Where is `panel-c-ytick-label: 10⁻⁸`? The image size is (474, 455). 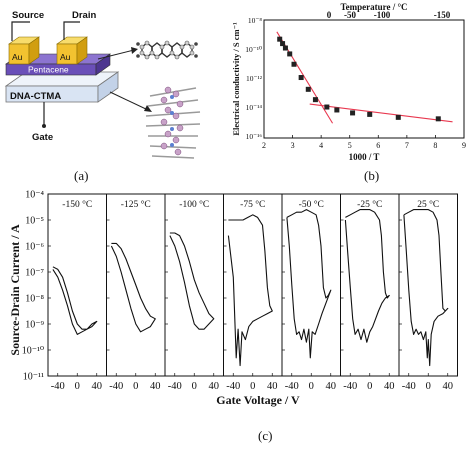 panel-c-ytick-label: 10⁻⁸ is located at coordinates (34, 299).